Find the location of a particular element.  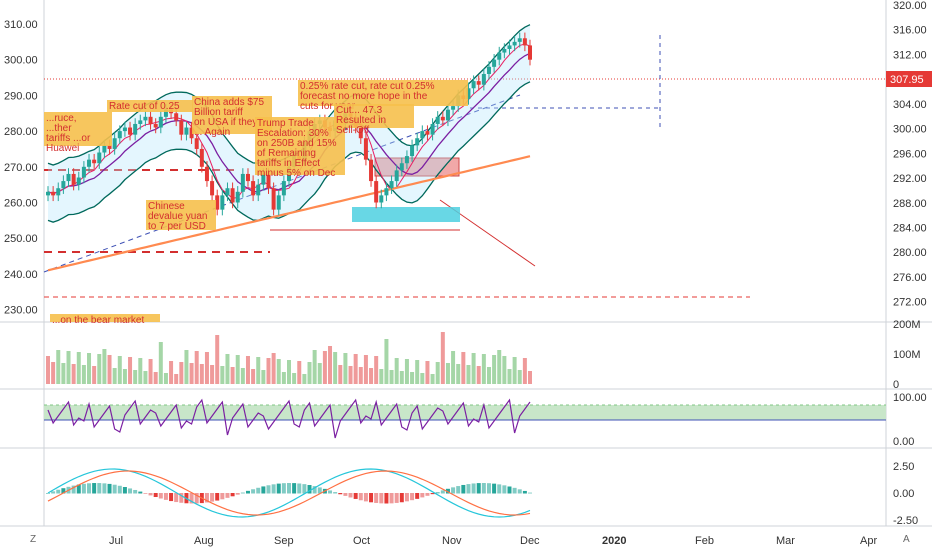

annotation-text: Sell-Off is located at coordinates (352, 130).